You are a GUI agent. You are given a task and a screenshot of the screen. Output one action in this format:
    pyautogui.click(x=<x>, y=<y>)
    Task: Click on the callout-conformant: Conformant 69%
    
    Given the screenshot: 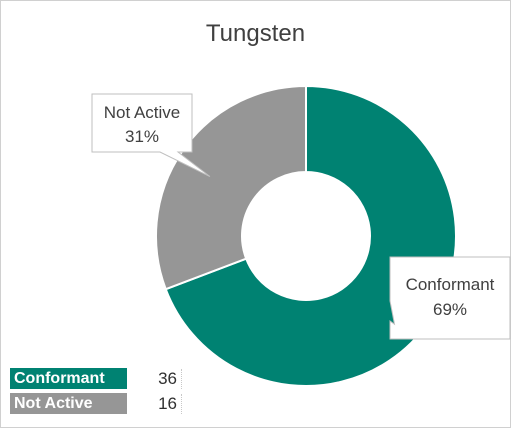 What is the action you would take?
    pyautogui.click(x=450, y=298)
    